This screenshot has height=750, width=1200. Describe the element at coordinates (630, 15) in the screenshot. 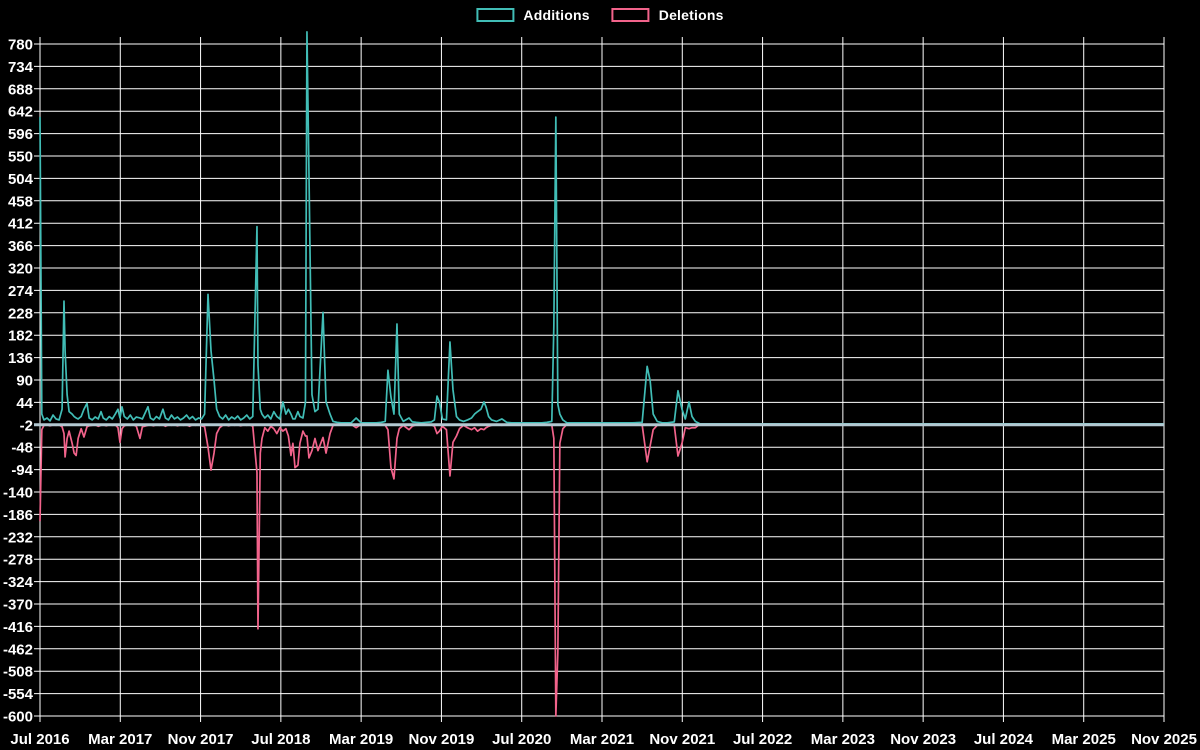

I see `deletions-swatch-icon` at that location.